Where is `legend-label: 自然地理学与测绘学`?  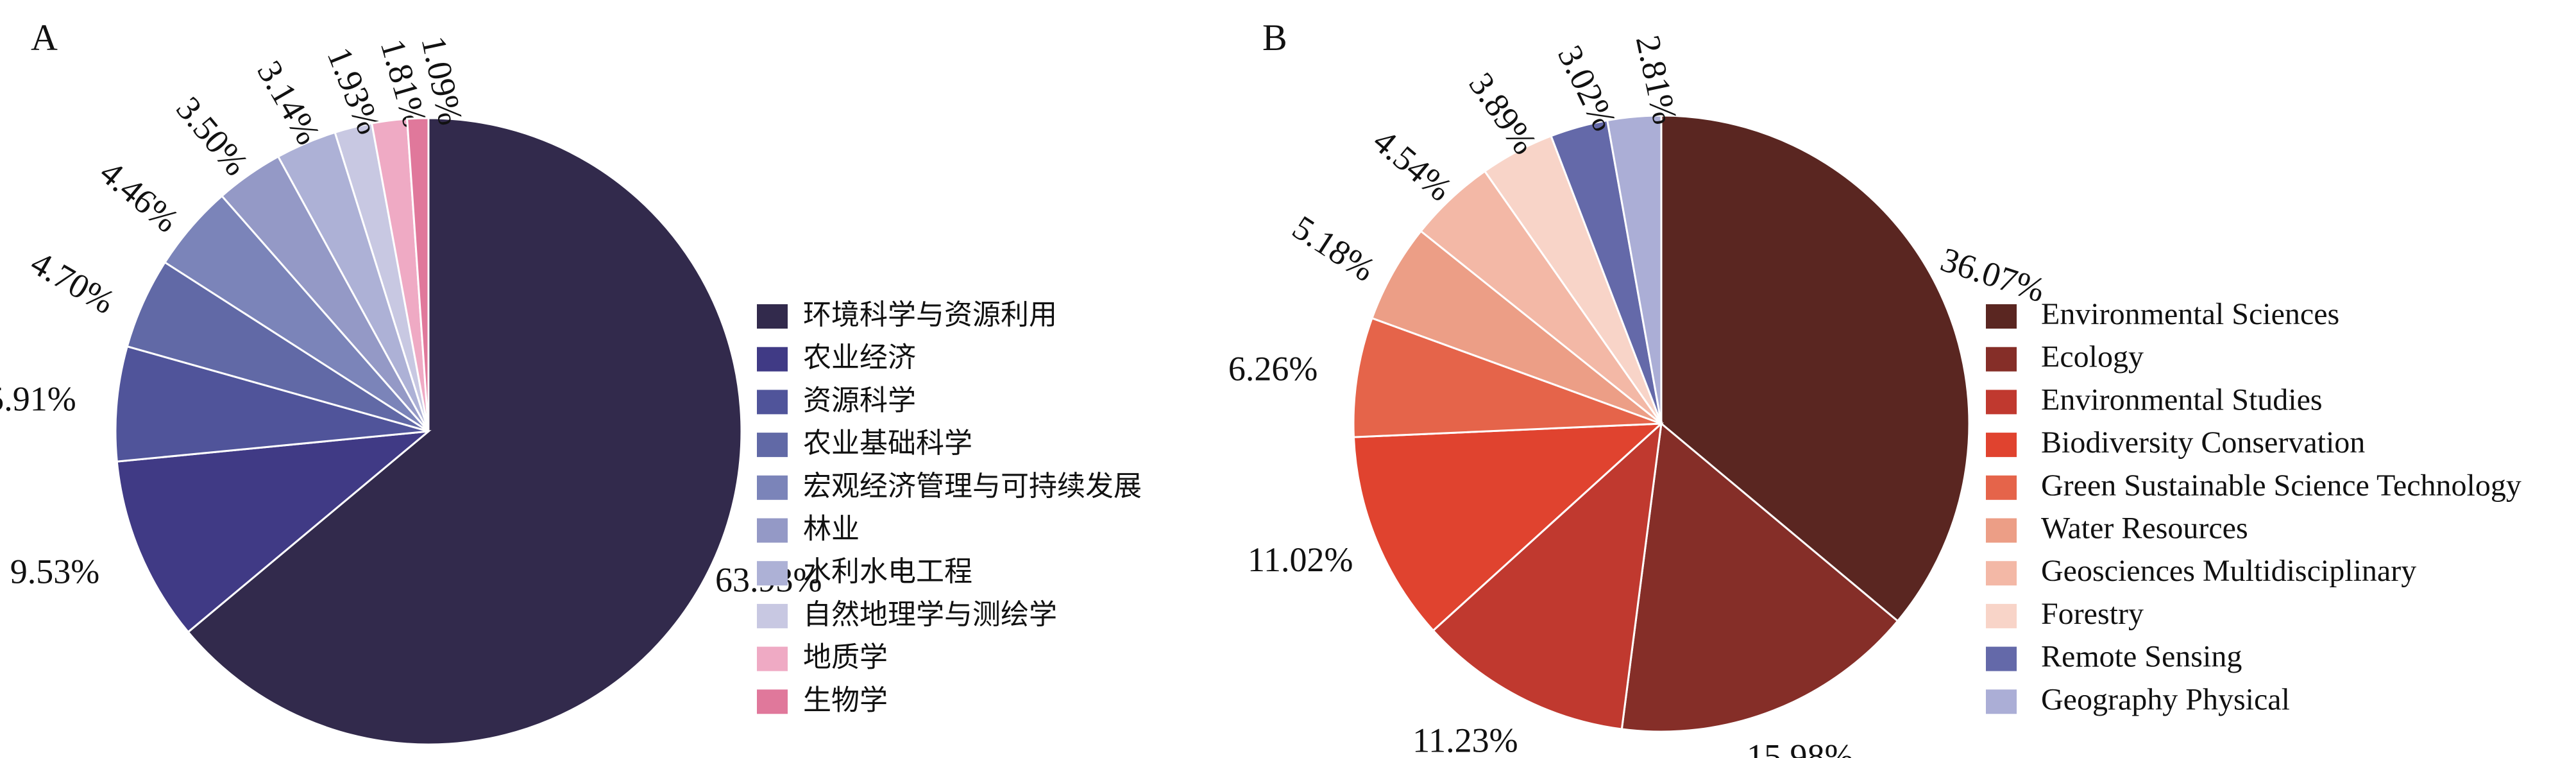 legend-label: 自然地理学与测绘学 is located at coordinates (930, 614).